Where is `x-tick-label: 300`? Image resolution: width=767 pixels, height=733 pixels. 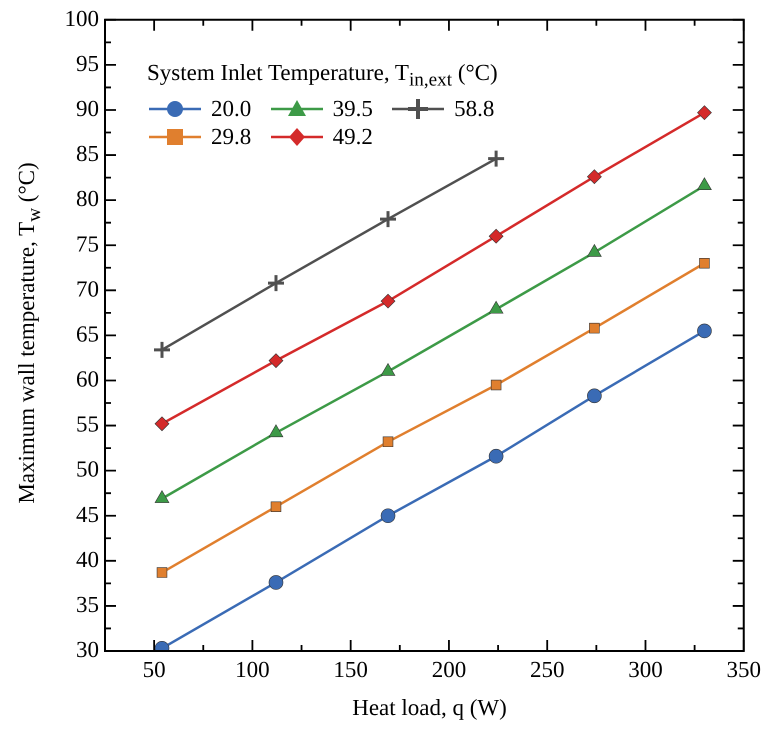 x-tick-label: 300 is located at coordinates (645, 669).